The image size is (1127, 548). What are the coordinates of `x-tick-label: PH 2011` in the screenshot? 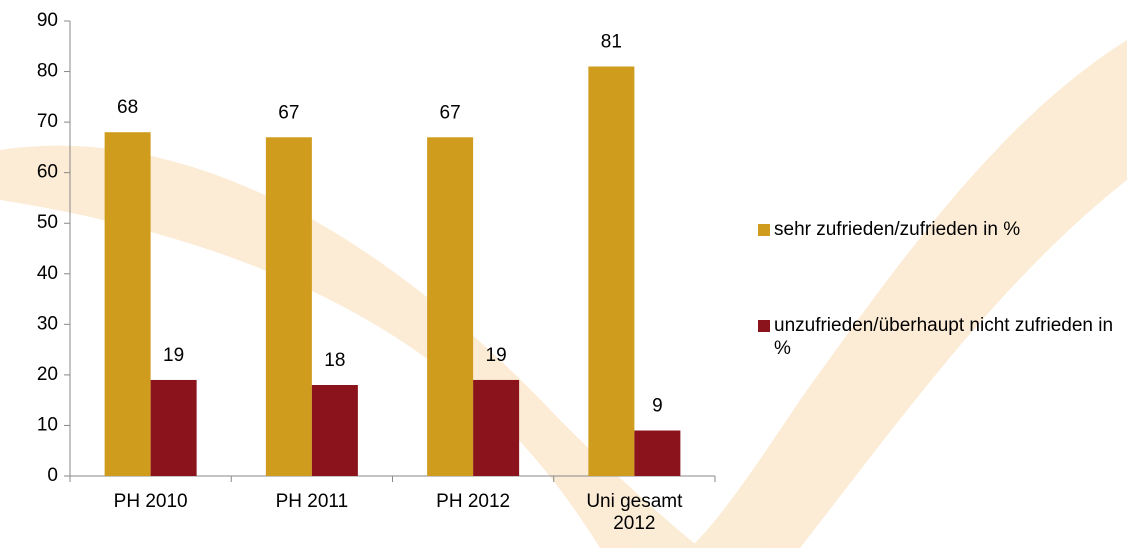 It's located at (312, 501).